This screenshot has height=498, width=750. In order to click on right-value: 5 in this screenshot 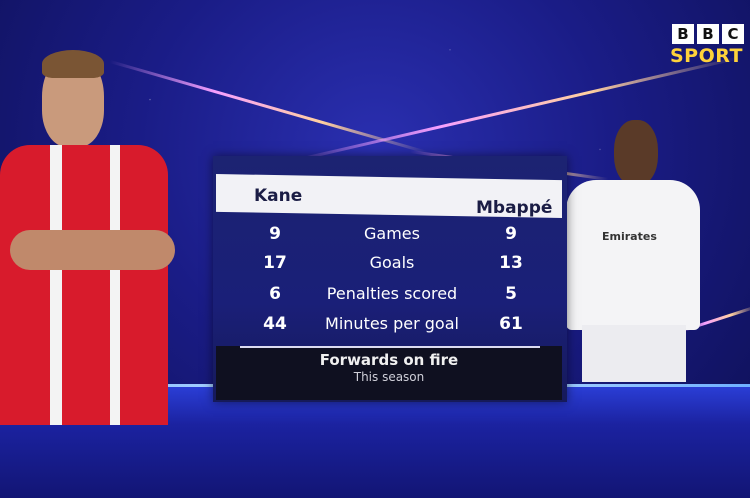, I will do `click(511, 294)`.